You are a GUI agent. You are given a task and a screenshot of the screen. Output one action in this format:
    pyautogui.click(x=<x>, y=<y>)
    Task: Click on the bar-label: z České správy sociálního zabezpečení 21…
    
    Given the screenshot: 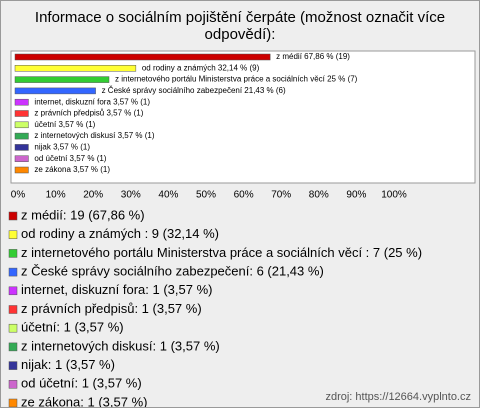 What is the action you would take?
    pyautogui.click(x=194, y=90)
    